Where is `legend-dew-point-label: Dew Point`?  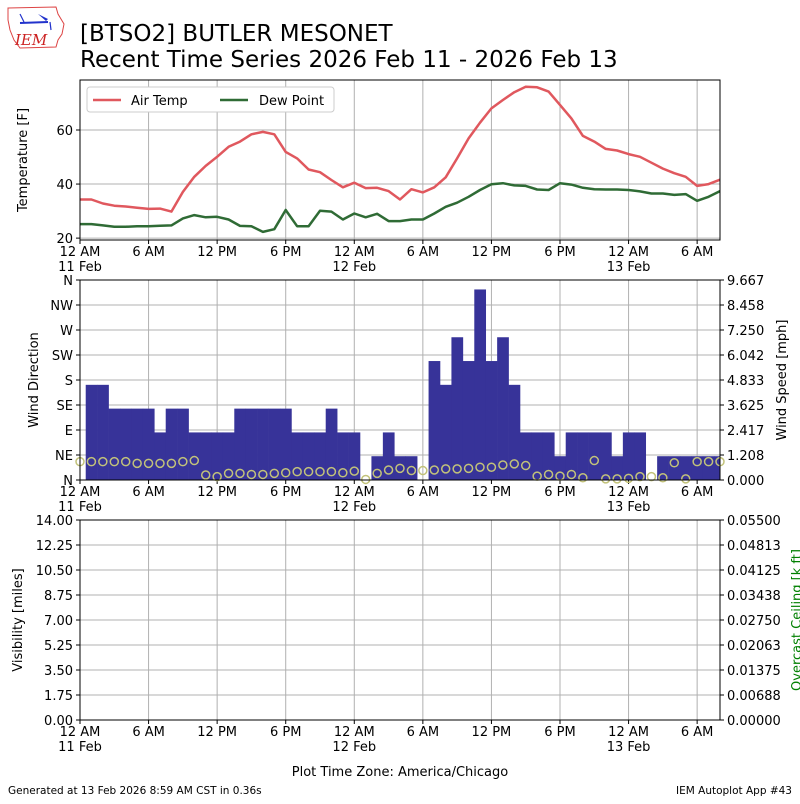 legend-dew-point-label: Dew Point is located at coordinates (291, 101).